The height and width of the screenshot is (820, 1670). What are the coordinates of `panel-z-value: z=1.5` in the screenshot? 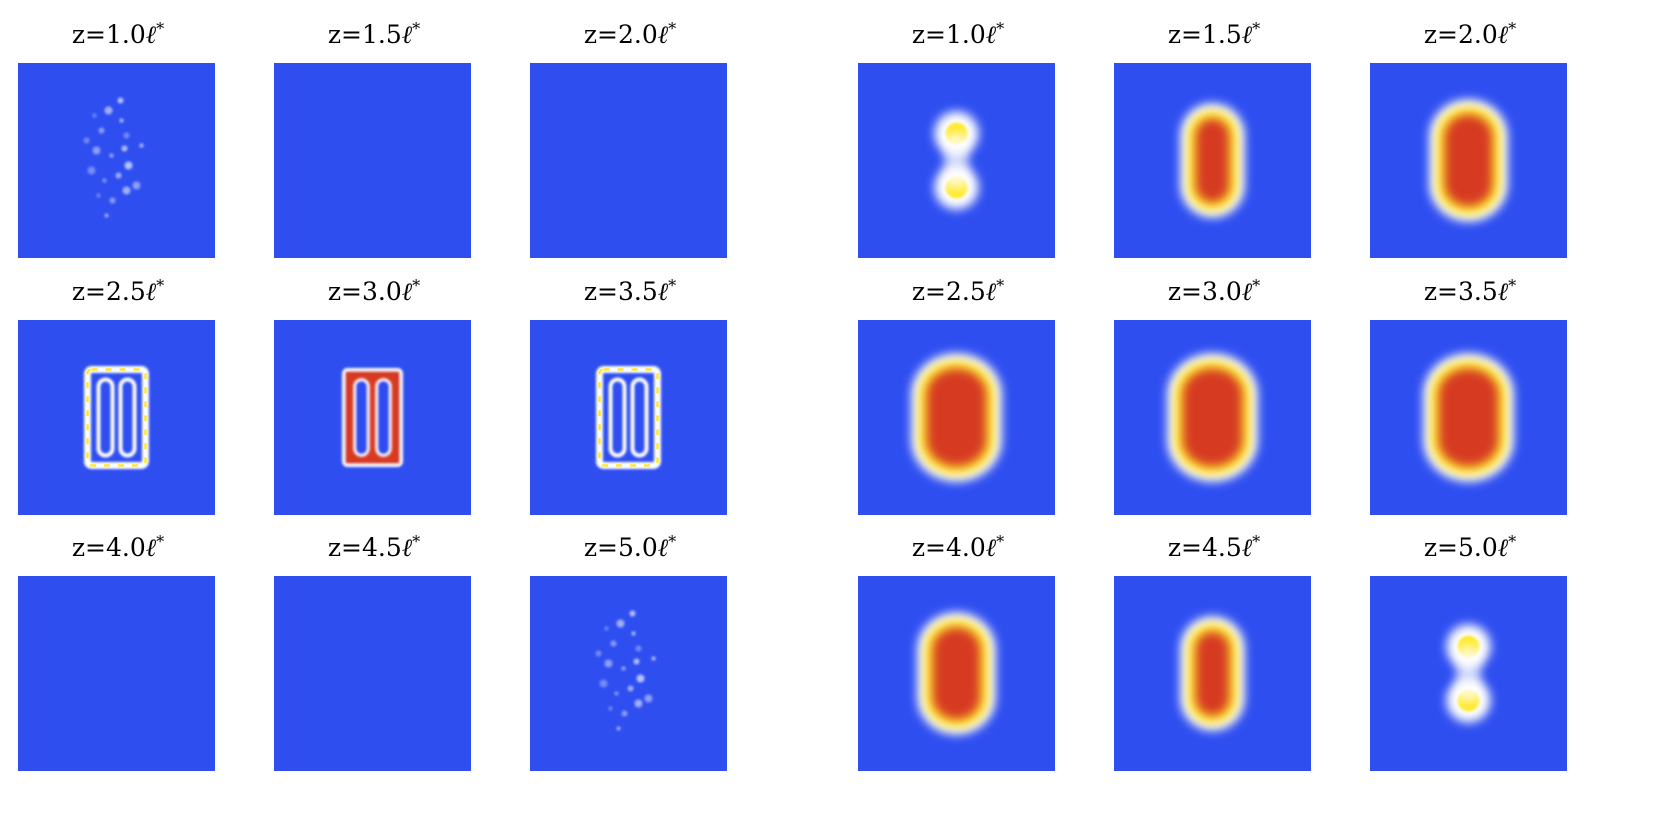 It's located at (364, 34).